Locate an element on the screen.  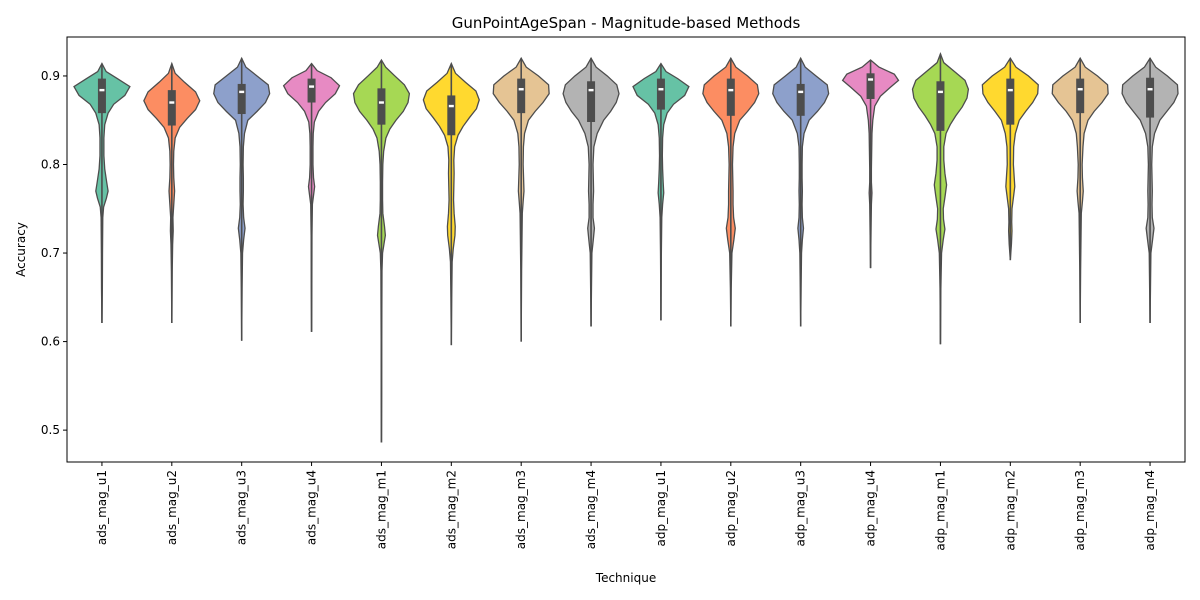
x-tick-label: ads_mag_m4 is located at coordinates (591, 509).